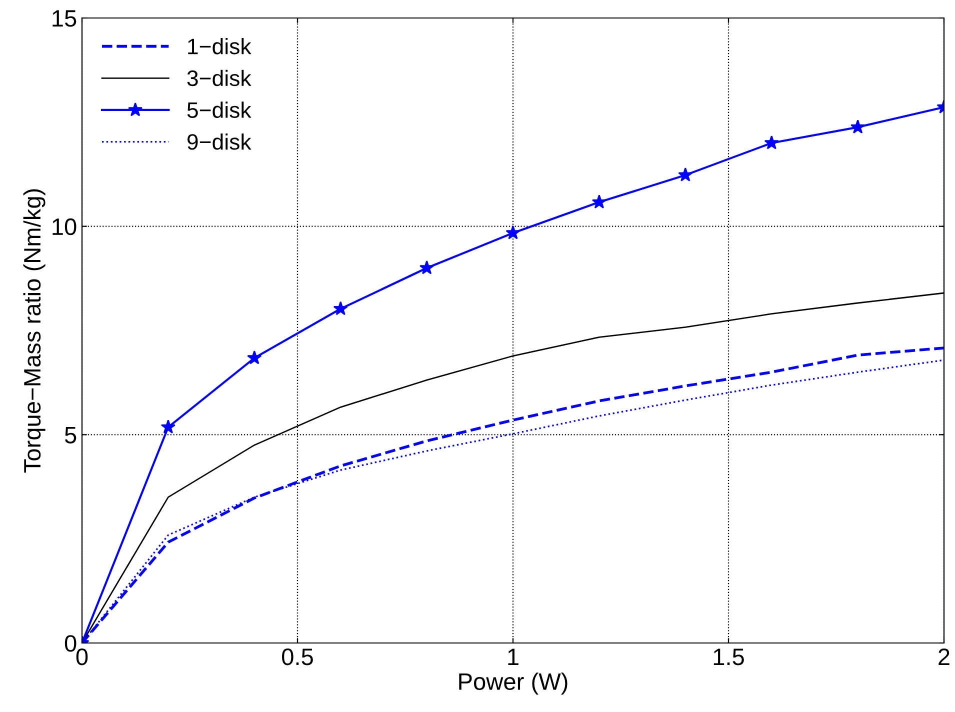 The width and height of the screenshot is (955, 712). What do you see at coordinates (220, 46) in the screenshot?
I see `legend-label: 1−disk` at bounding box center [220, 46].